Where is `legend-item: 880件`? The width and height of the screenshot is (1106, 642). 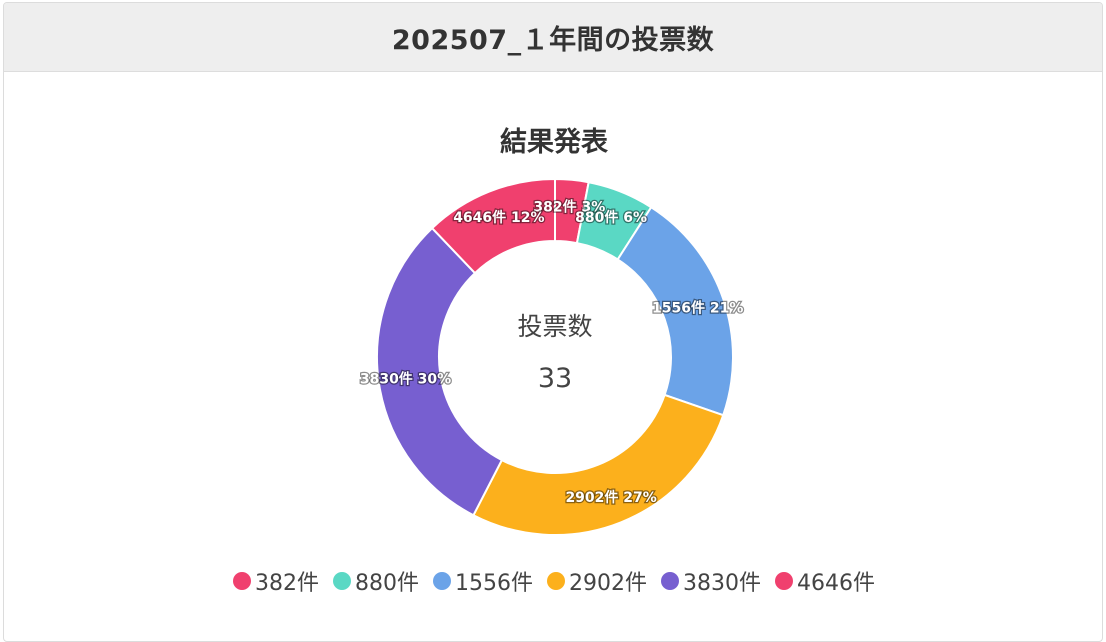
legend-item: 880件 is located at coordinates (376, 581).